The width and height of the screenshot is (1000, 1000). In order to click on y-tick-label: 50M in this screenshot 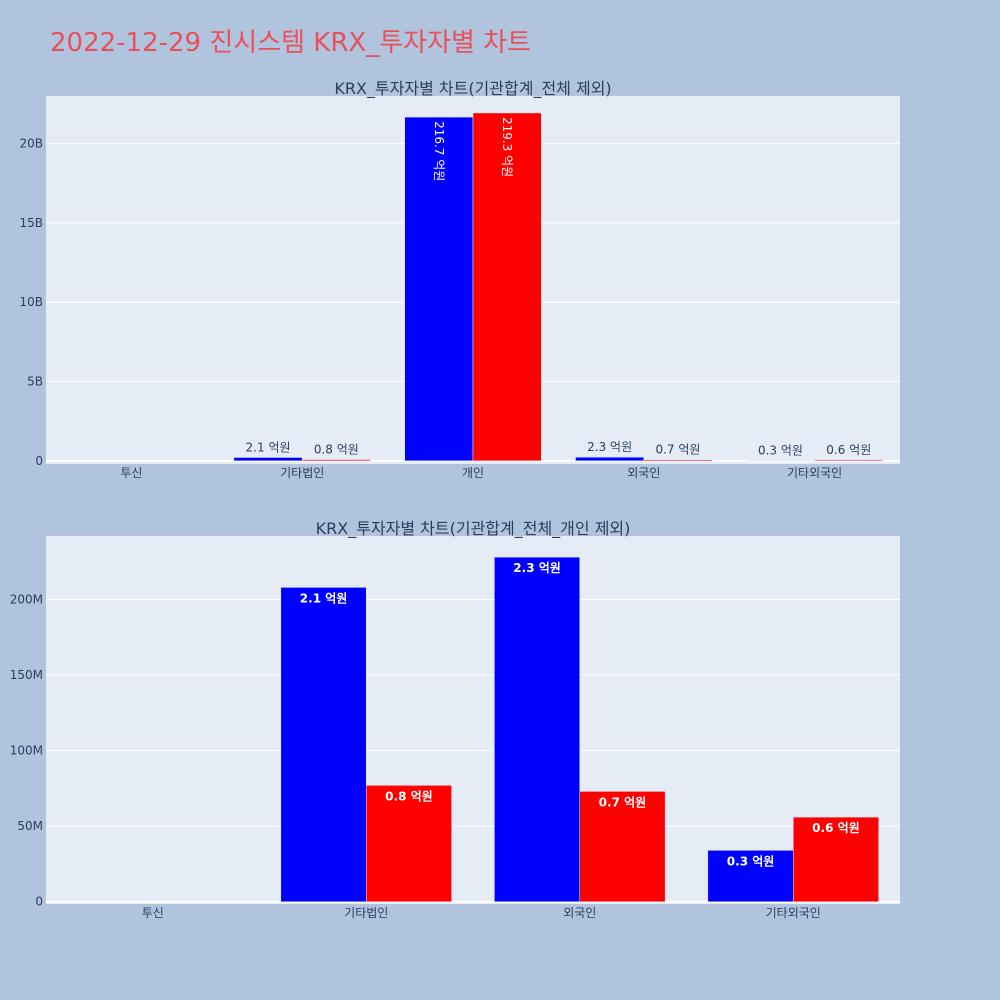, I will do `click(30, 826)`.